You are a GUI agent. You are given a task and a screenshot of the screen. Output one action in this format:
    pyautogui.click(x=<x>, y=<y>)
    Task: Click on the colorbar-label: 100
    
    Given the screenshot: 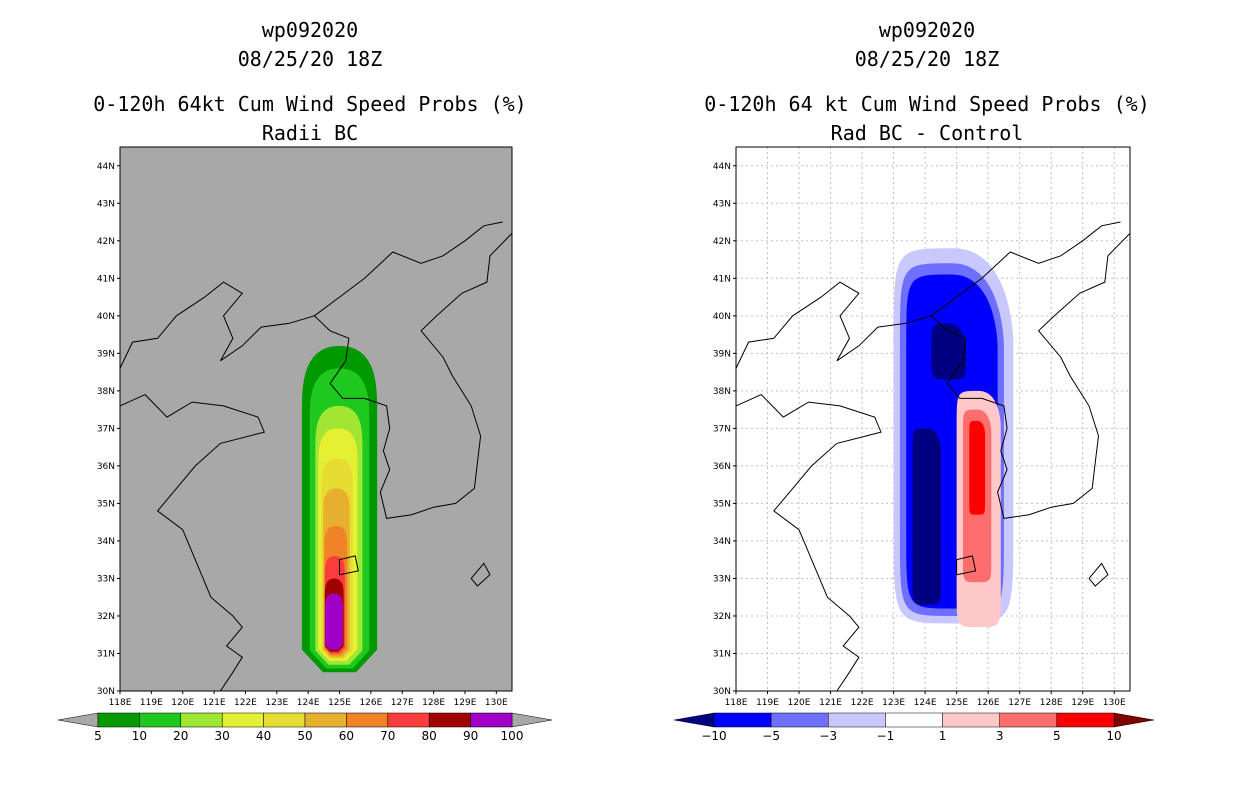 What is the action you would take?
    pyautogui.click(x=512, y=736)
    